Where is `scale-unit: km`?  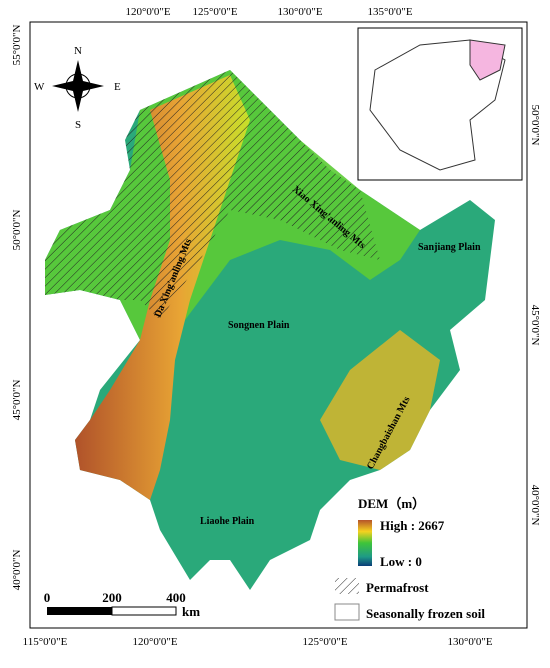 scale-unit: km is located at coordinates (191, 611).